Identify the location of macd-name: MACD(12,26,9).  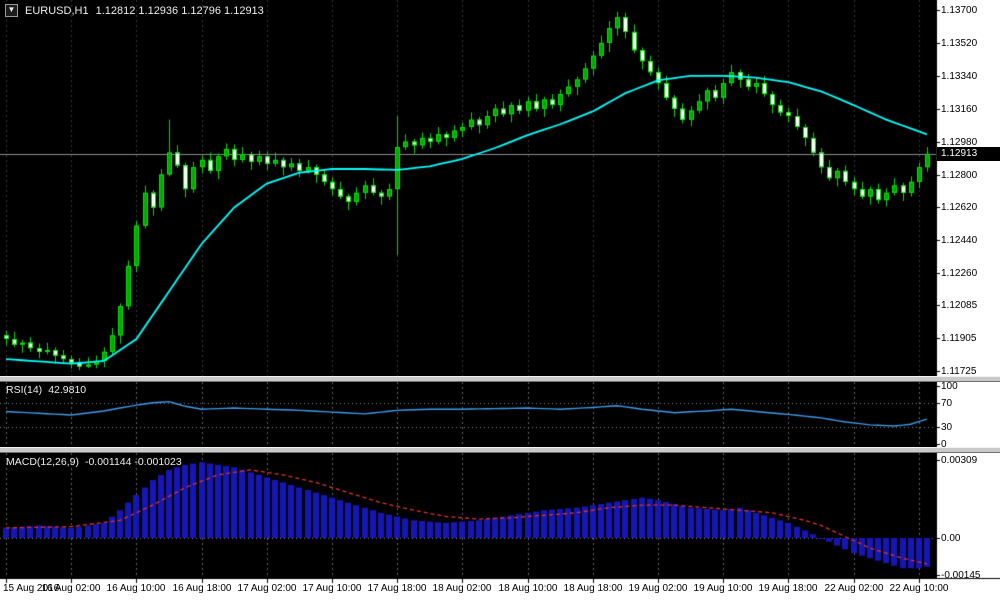
(42, 462).